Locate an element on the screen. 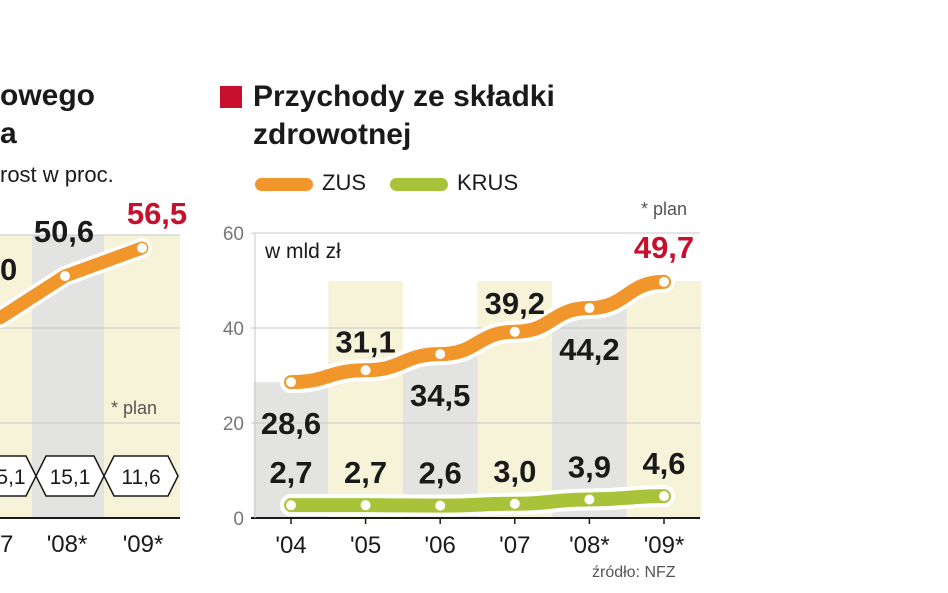 This screenshot has height=593, width=948. y-tick-label: 20 is located at coordinates (233, 424).